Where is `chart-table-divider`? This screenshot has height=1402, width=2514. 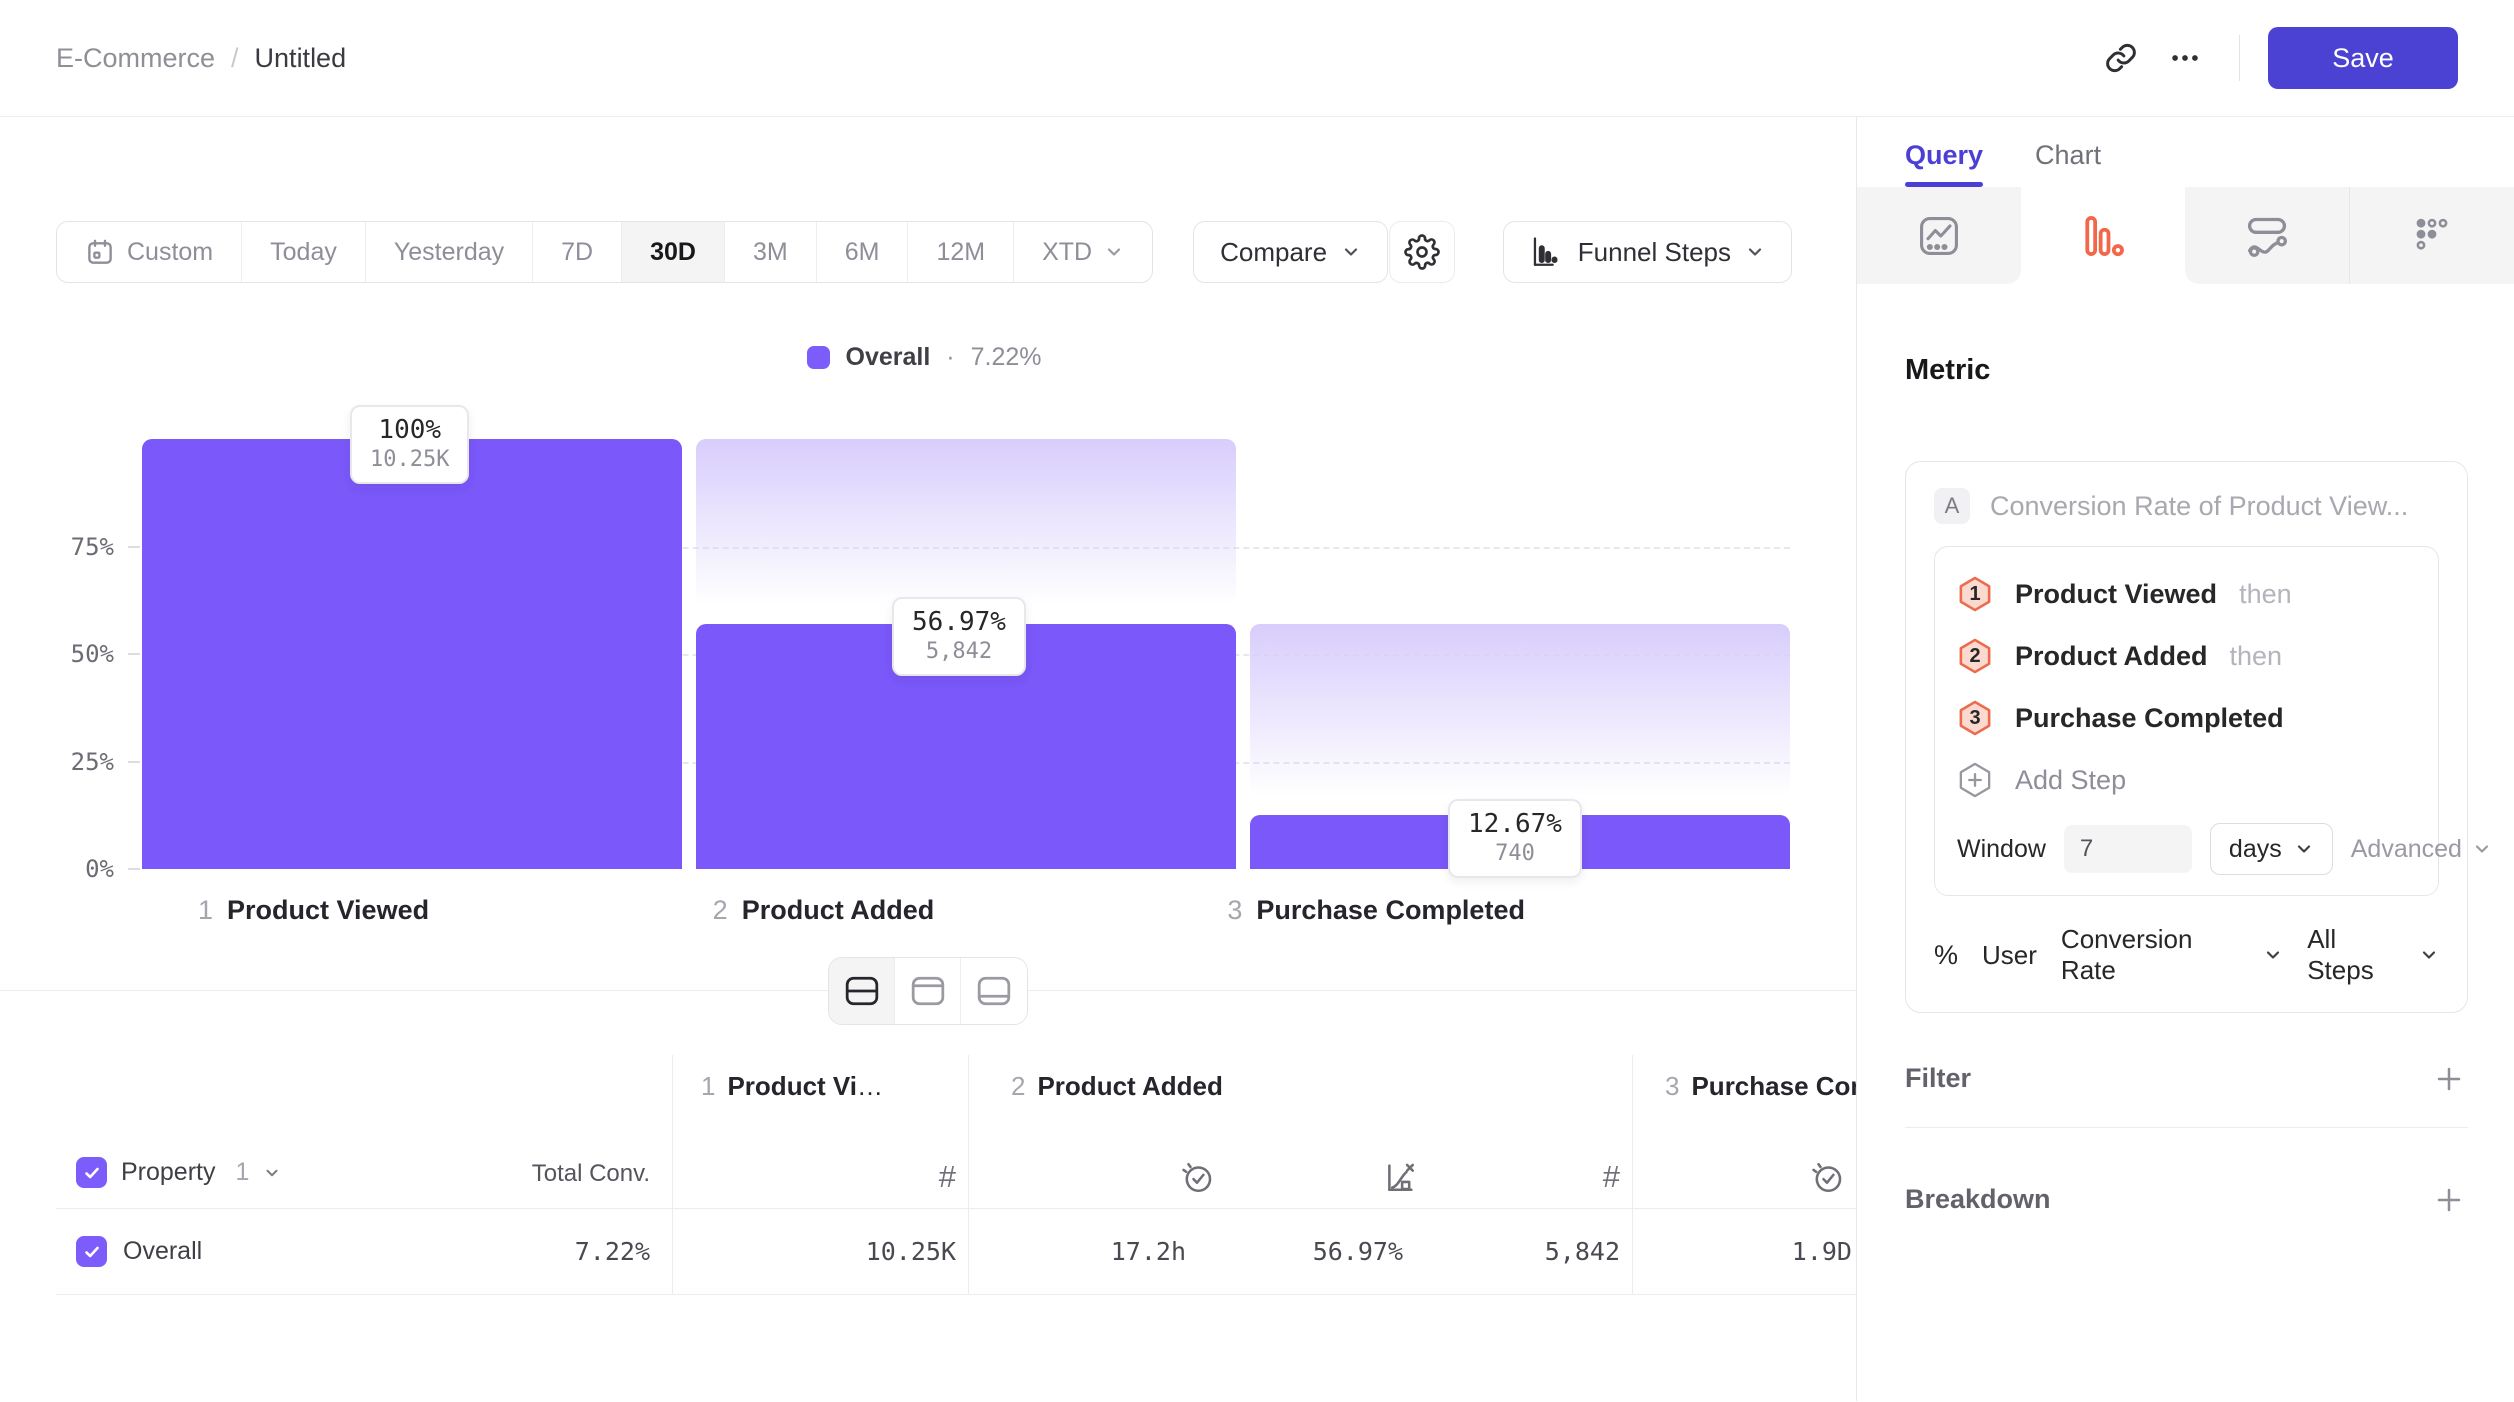
chart-table-divider is located at coordinates (928, 991).